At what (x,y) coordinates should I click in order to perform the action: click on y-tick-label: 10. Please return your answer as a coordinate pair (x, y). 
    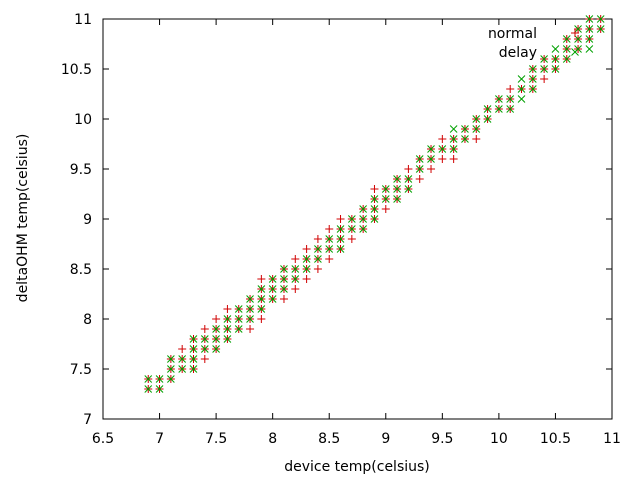
    Looking at the image, I should click on (83, 120).